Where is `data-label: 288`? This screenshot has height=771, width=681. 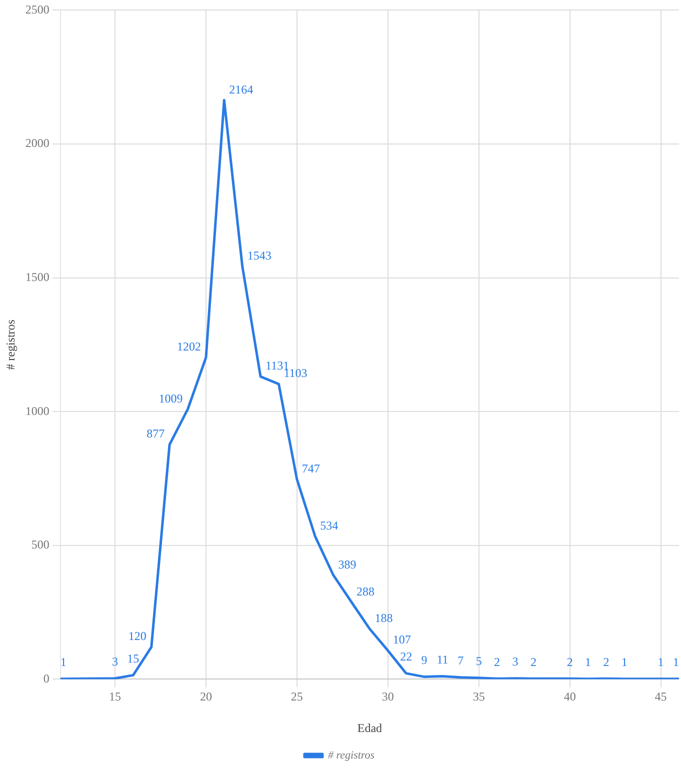 data-label: 288 is located at coordinates (365, 591).